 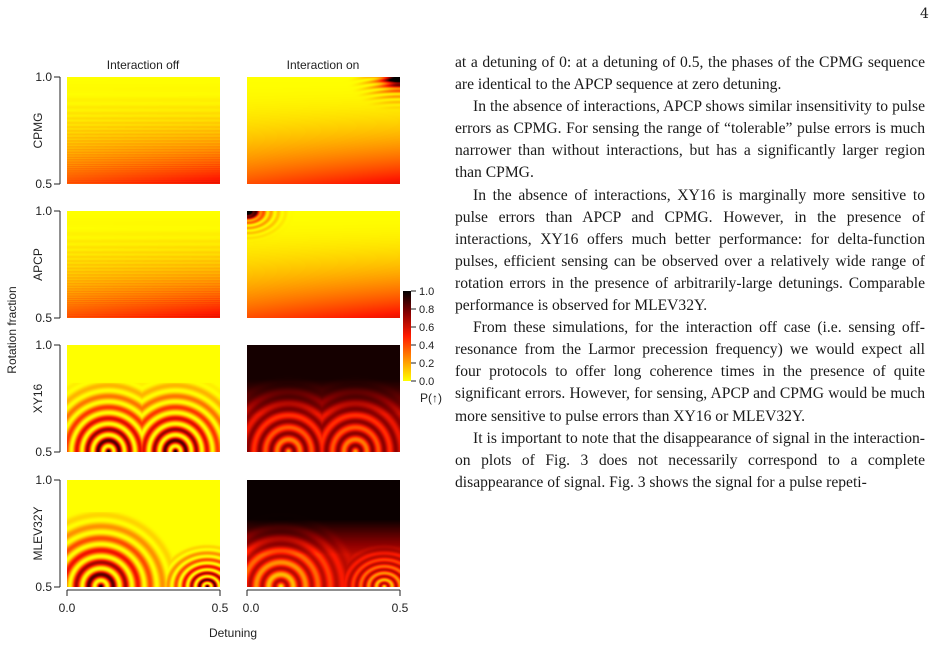 What do you see at coordinates (323, 264) in the screenshot?
I see `heatmap-panel-apcp-on` at bounding box center [323, 264].